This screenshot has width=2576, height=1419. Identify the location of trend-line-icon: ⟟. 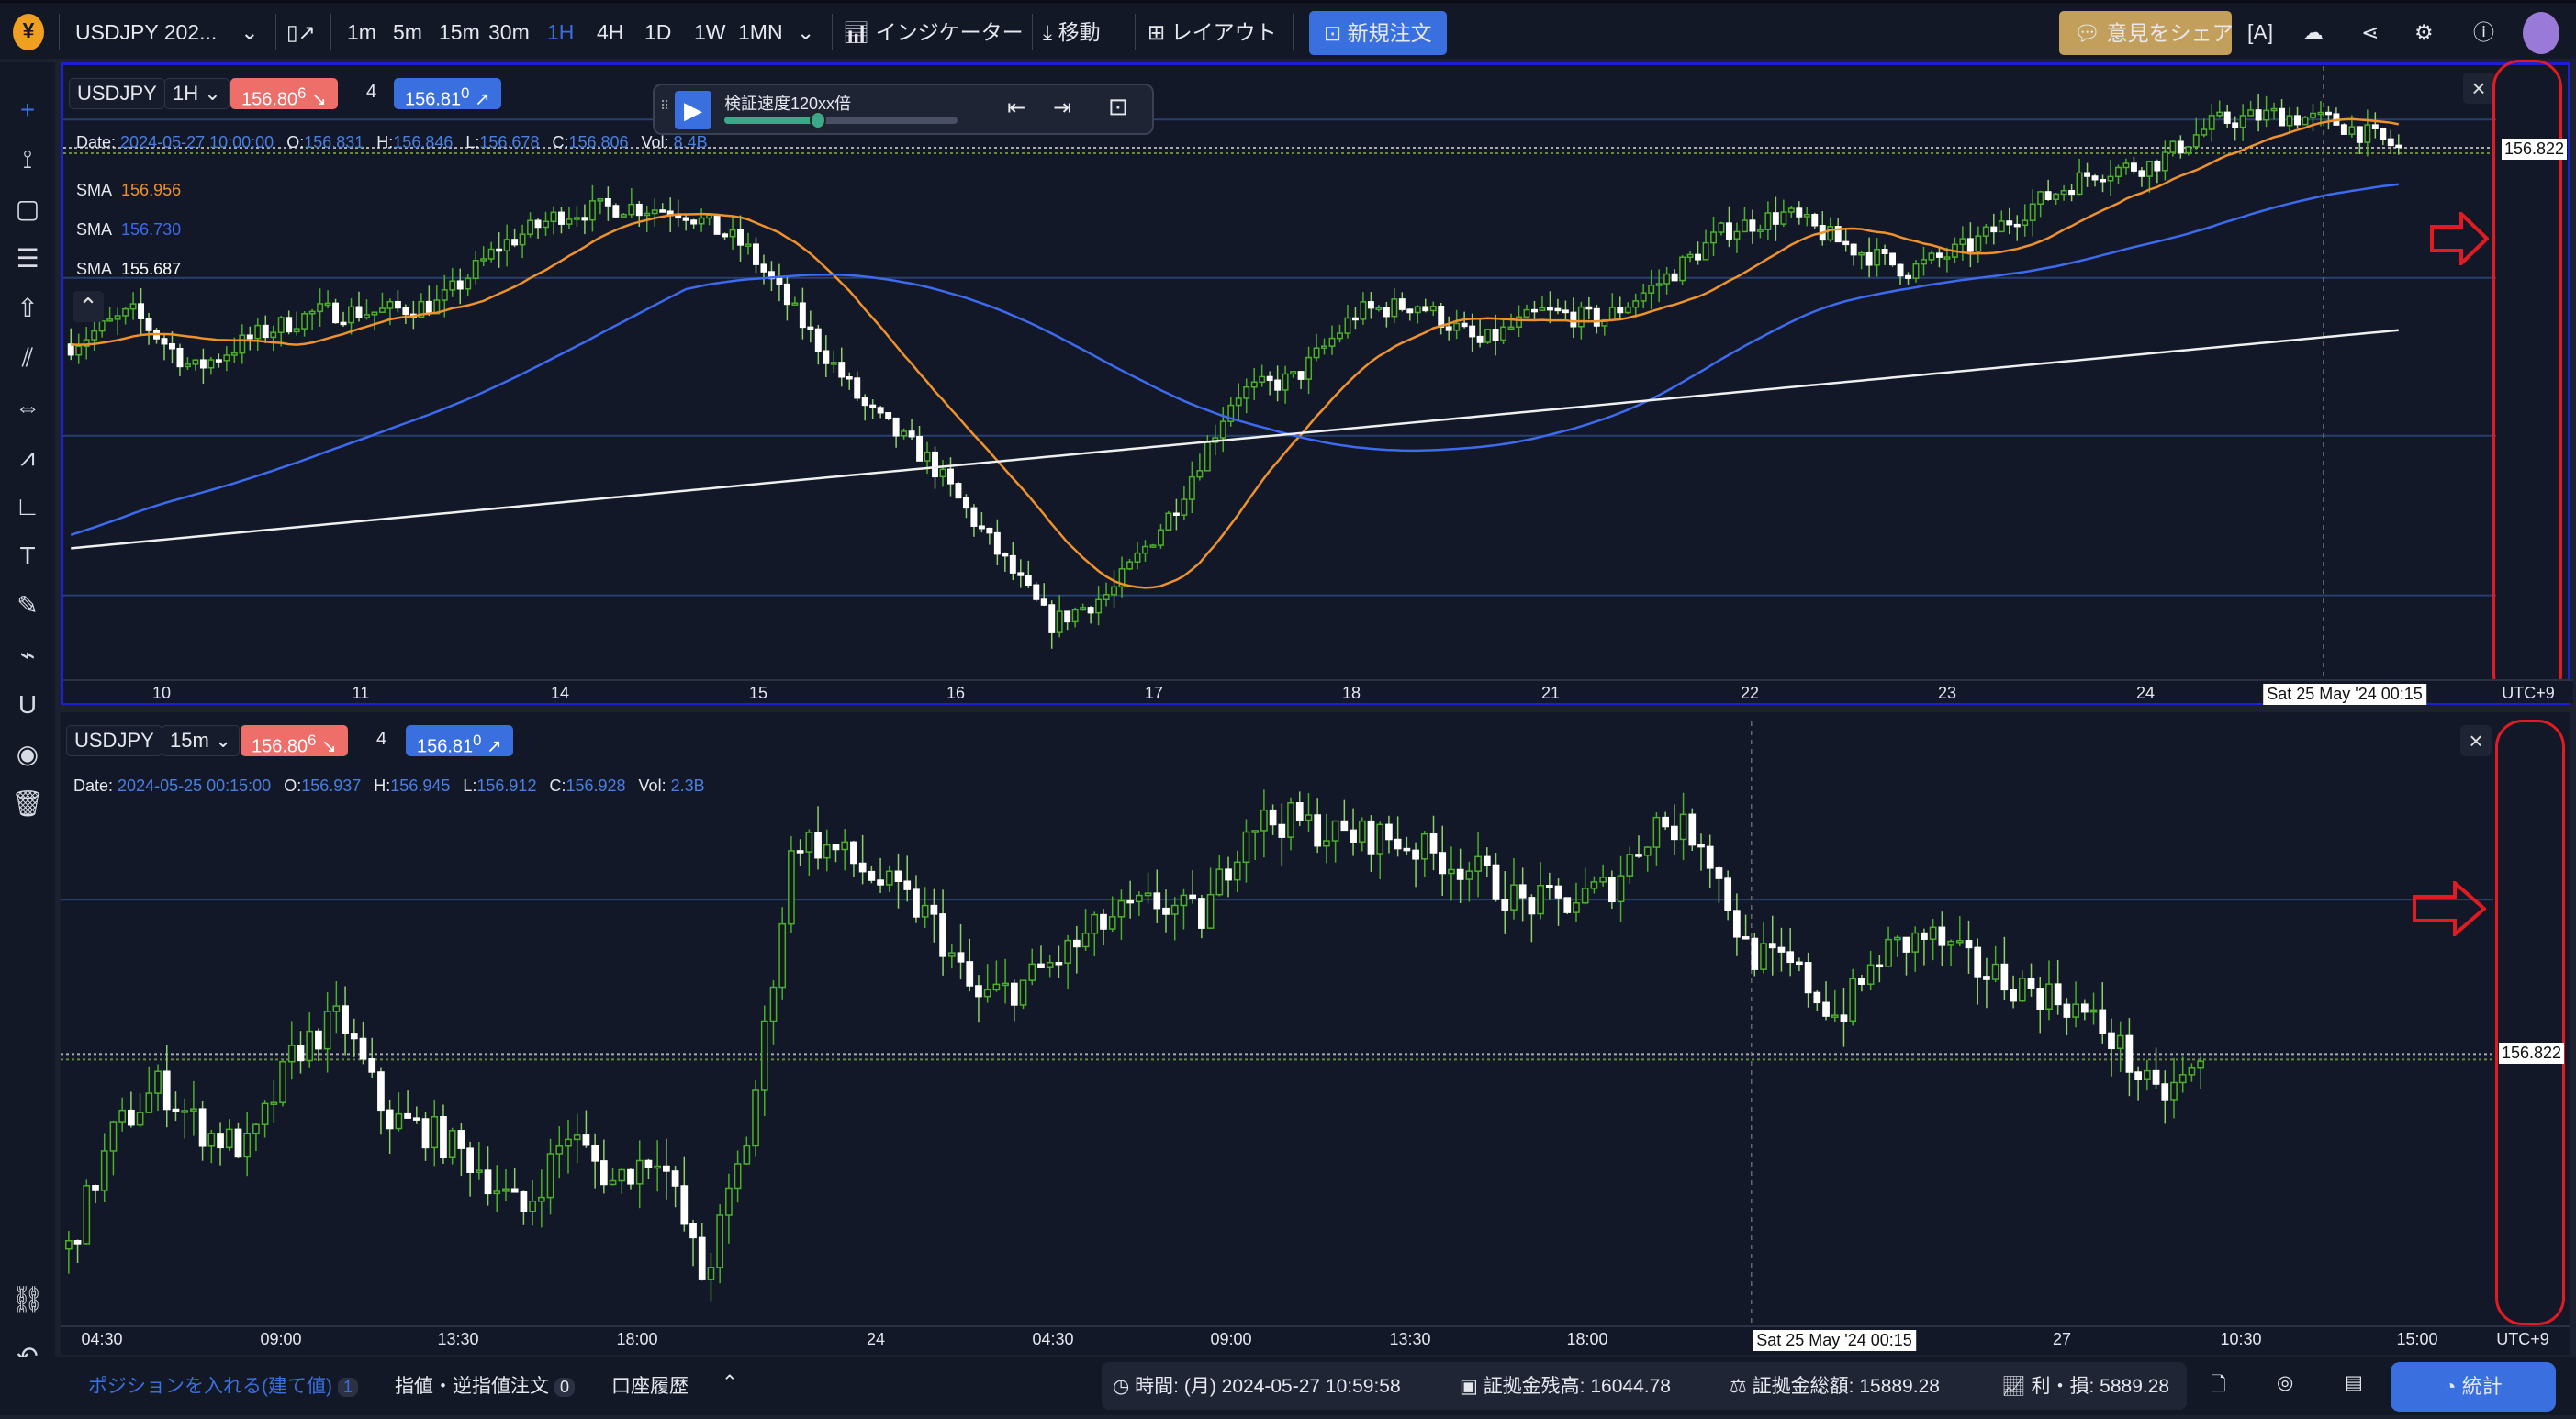
(27, 159).